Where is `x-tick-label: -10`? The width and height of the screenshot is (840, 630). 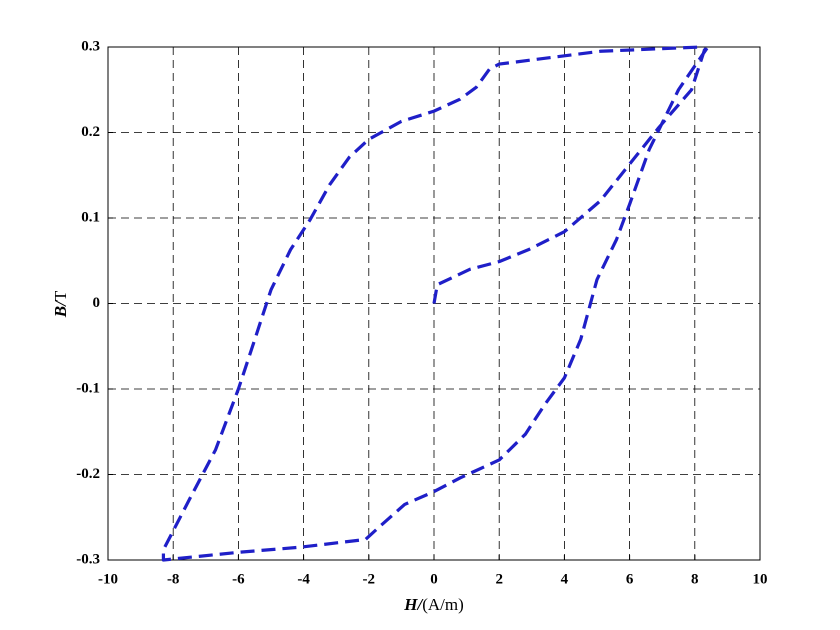
x-tick-label: -10 is located at coordinates (108, 579).